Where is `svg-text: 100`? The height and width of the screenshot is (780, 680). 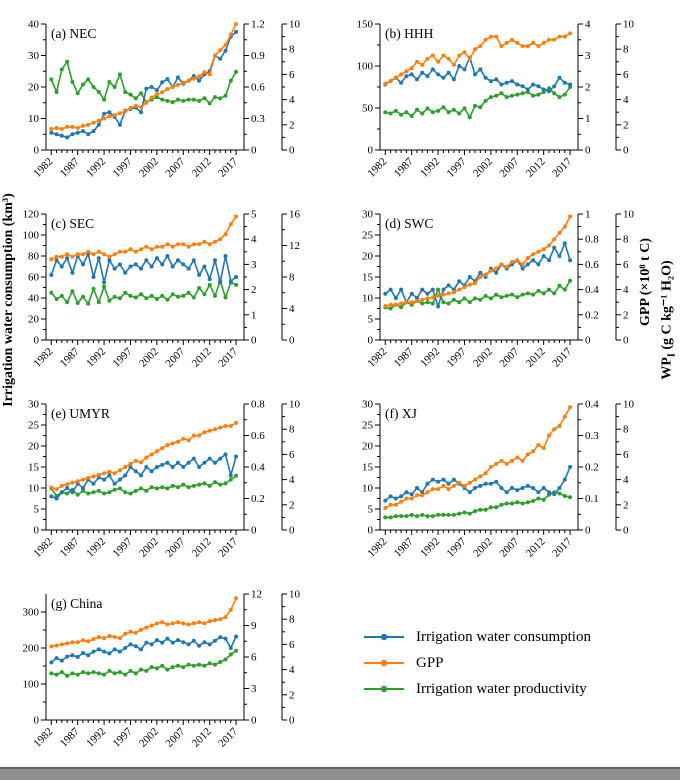
svg-text: 100 is located at coordinates (31, 685).